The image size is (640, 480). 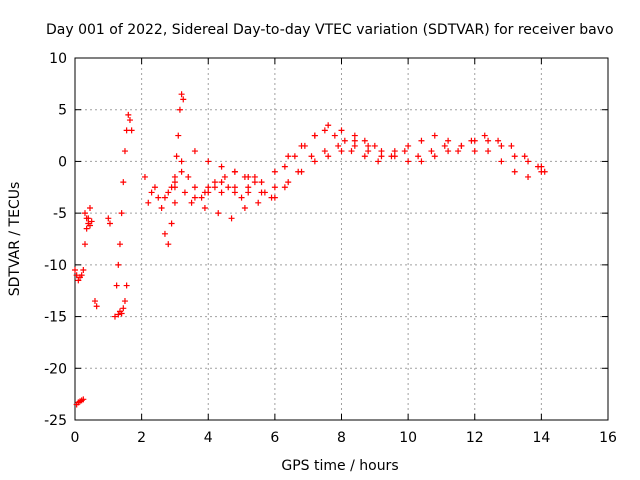 I want to click on x-tick-label: 2, so click(x=141, y=438).